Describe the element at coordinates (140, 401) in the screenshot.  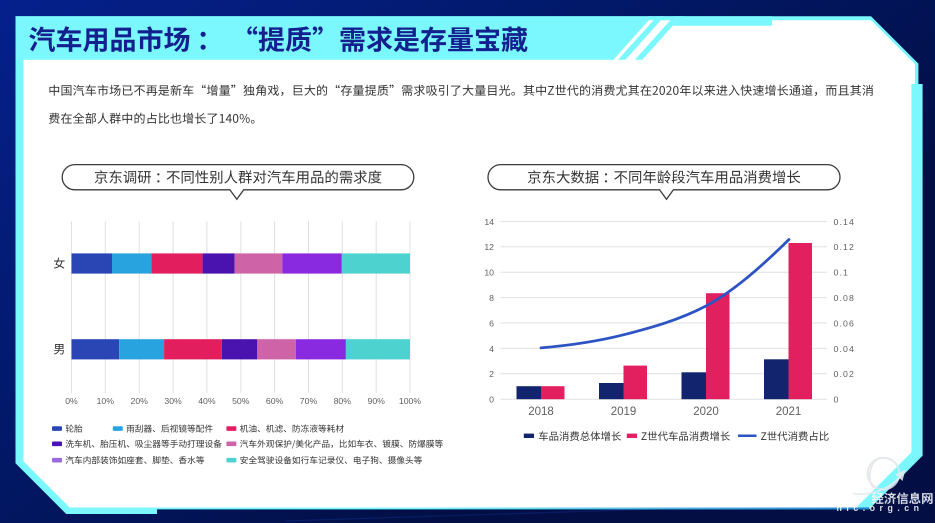
I see `svg-text: 20%` at that location.